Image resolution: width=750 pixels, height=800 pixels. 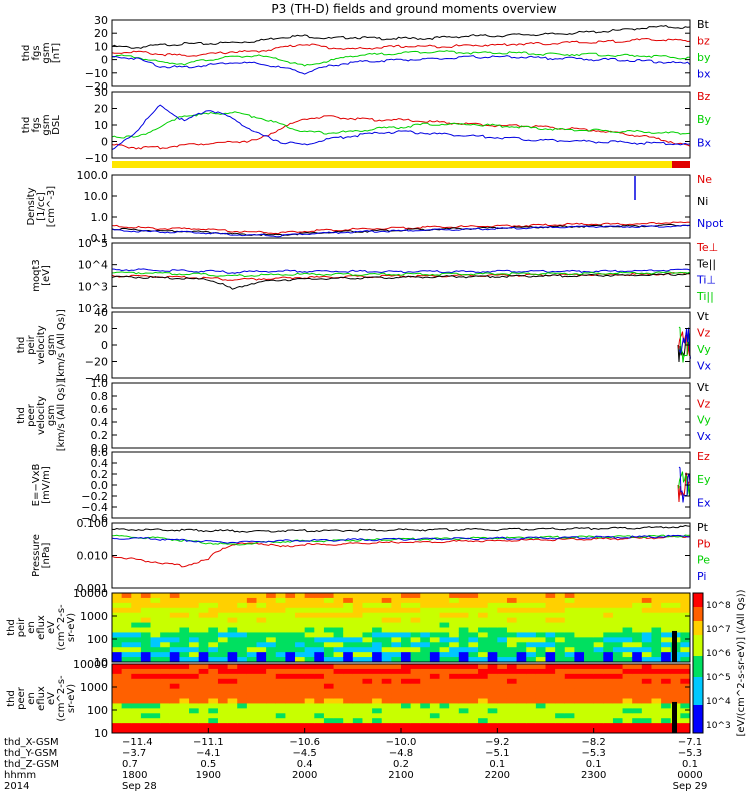 I want to click on y-tick-label: 100.0, so click(x=93, y=175).